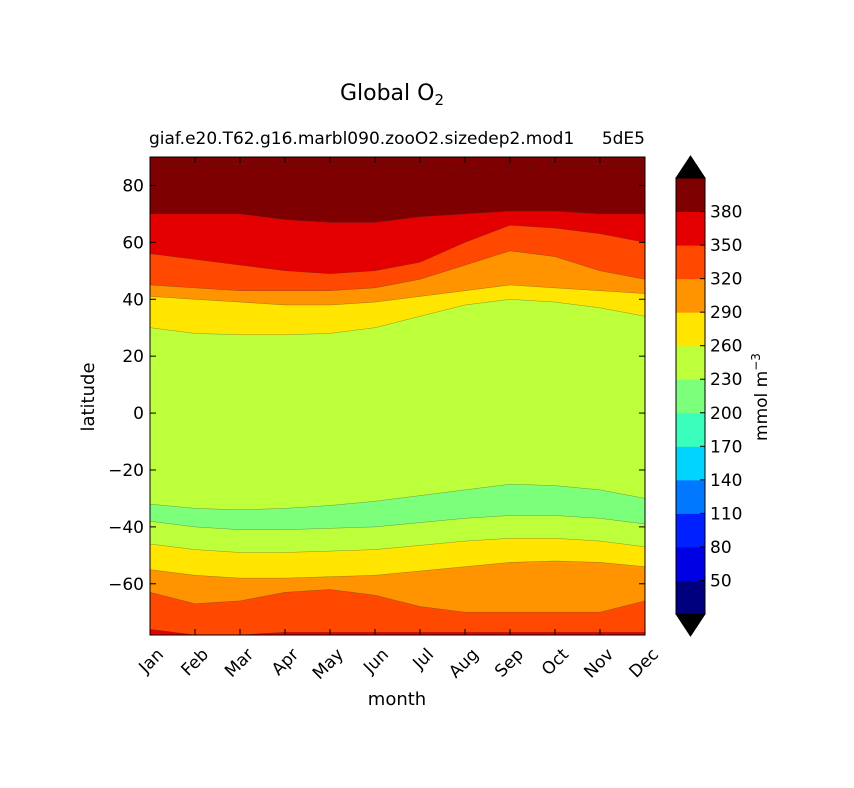  What do you see at coordinates (397, 612) in the screenshot?
I see `band-320-350-south` at bounding box center [397, 612].